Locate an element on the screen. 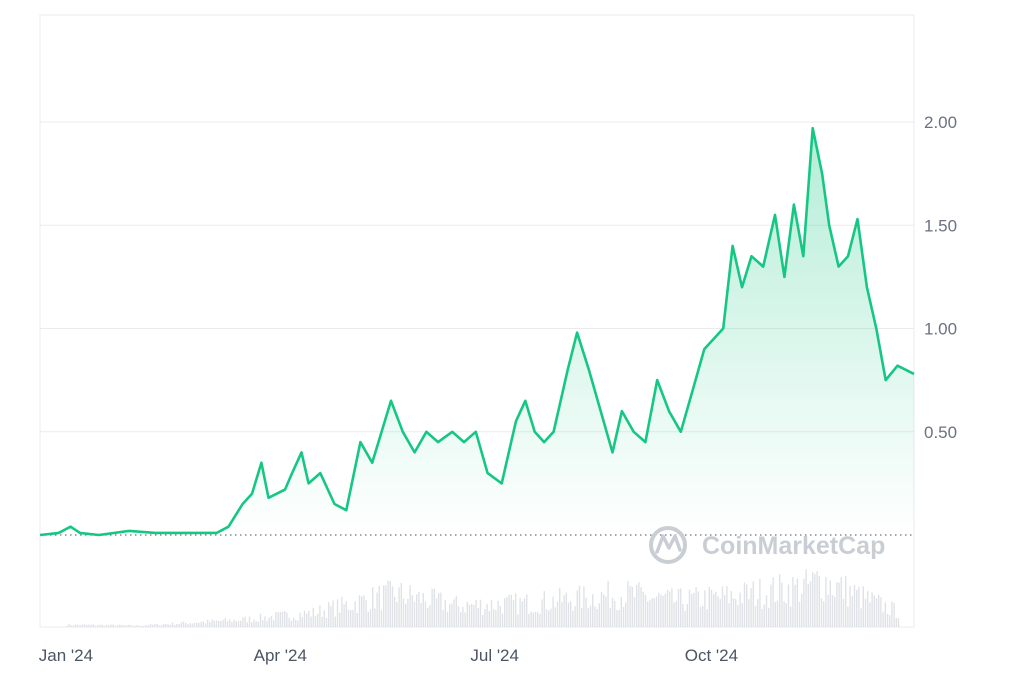 The image size is (1024, 683). y-tick-label: 1.00 is located at coordinates (940, 329).